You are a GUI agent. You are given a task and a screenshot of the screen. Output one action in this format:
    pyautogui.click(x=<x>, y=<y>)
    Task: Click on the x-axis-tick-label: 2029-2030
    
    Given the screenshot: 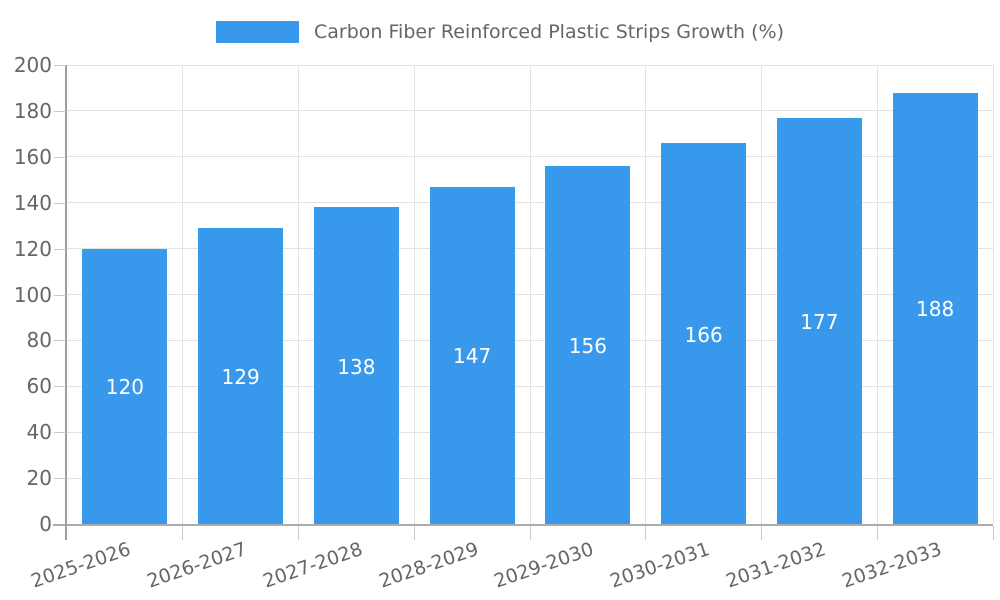 What is the action you would take?
    pyautogui.click(x=544, y=565)
    